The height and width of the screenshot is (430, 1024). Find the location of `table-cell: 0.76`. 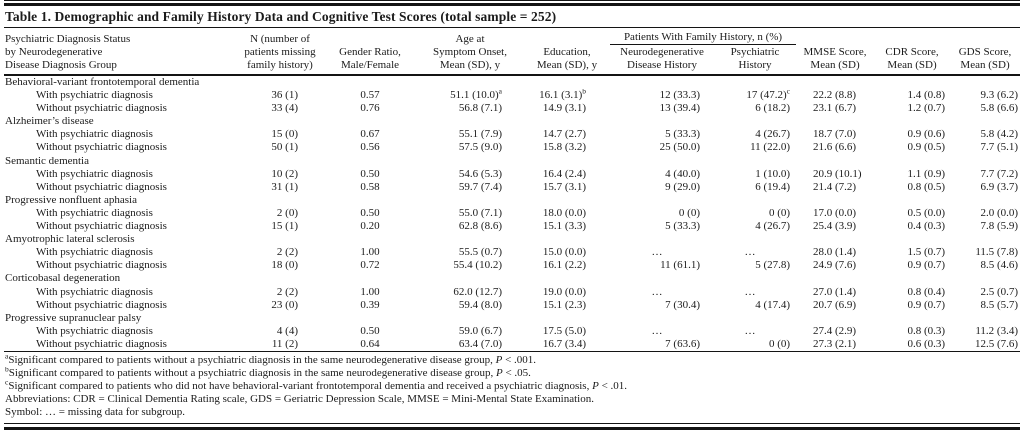

table-cell: 0.76 is located at coordinates (370, 108).